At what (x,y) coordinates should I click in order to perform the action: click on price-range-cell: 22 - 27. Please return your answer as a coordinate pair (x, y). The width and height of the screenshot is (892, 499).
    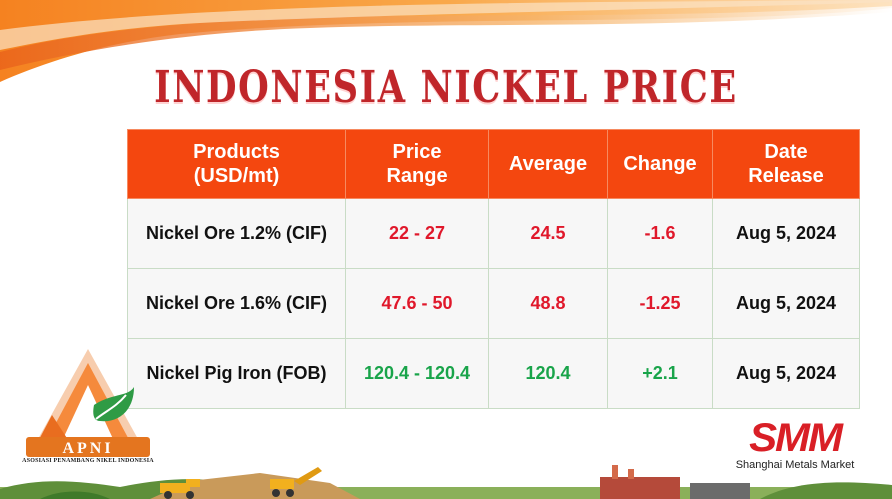
    Looking at the image, I should click on (417, 233).